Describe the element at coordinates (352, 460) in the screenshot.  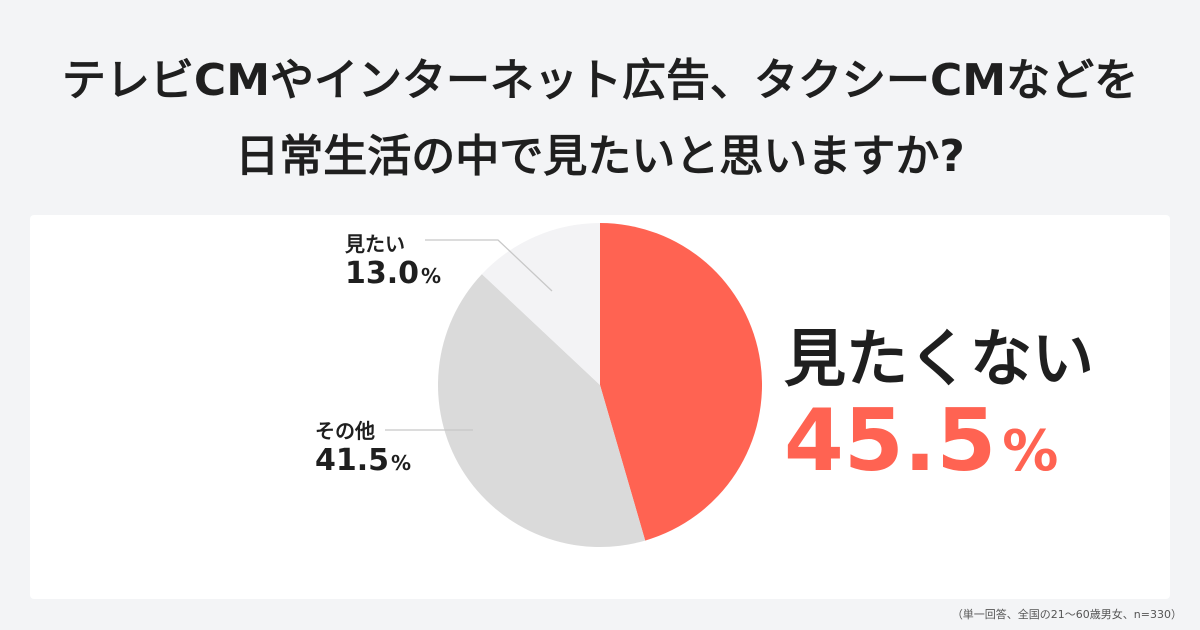
I see `label-other-value: 41.5` at that location.